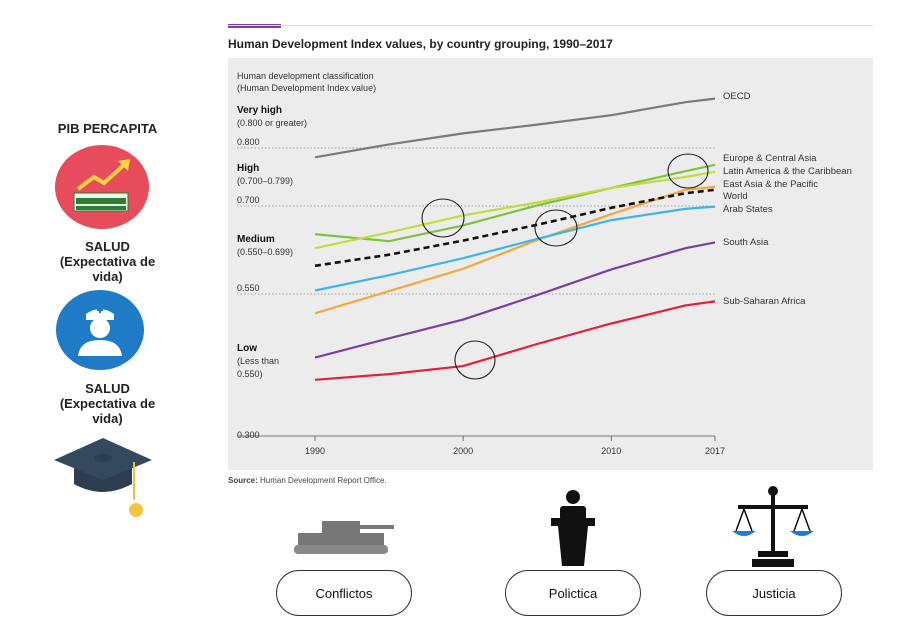  What do you see at coordinates (103, 477) in the screenshot?
I see `graduation-cap-icon` at bounding box center [103, 477].